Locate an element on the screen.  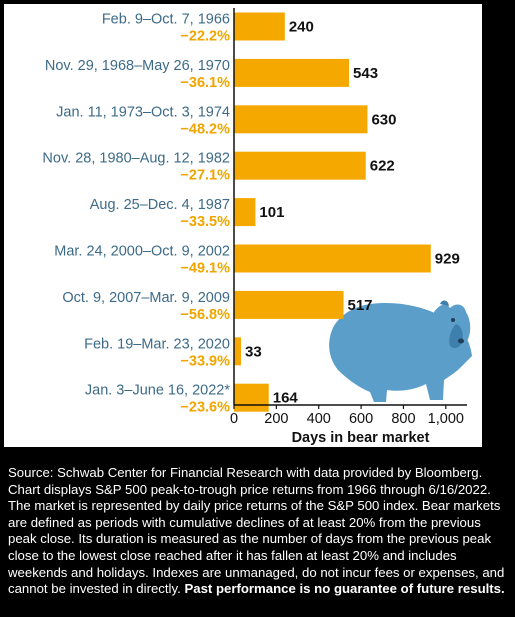
category-label: Oct. 9, 2007–Mar. 9, 2009 is located at coordinates (146, 298).